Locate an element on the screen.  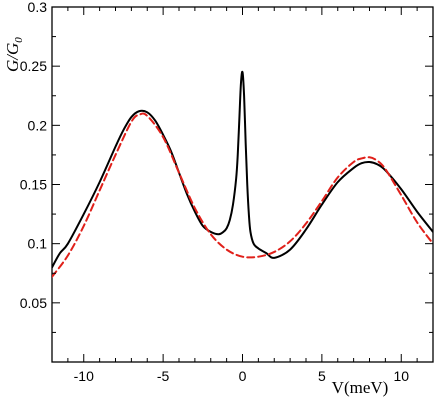
y-tick-label: 0.2 is located at coordinates (38, 125).